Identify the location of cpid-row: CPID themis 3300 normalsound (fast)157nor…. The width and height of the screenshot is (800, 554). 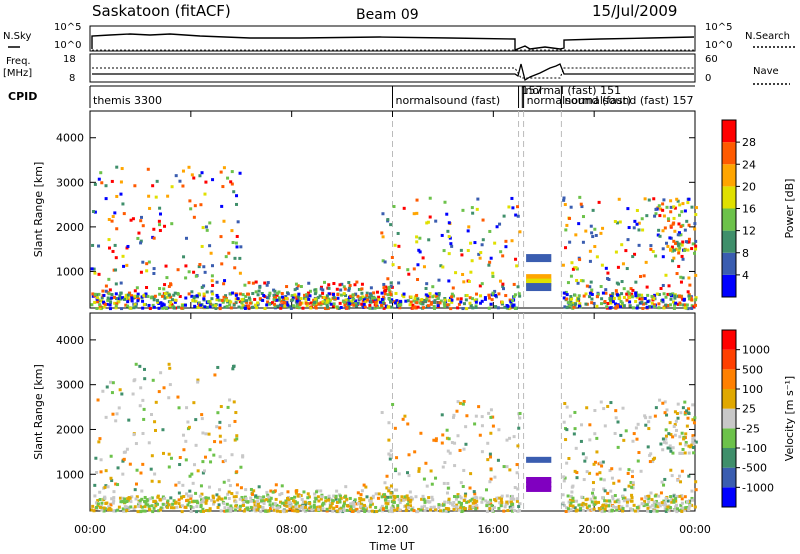
(351, 96).